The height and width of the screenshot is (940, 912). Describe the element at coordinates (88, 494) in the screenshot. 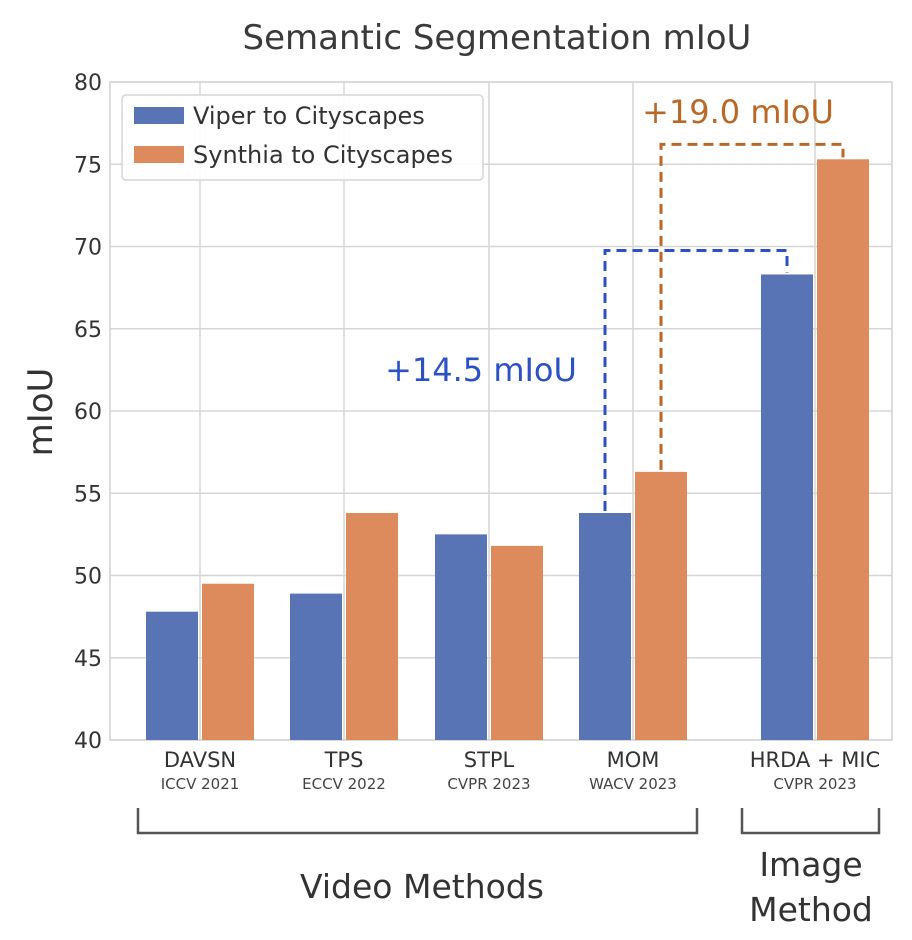

I see `y-tick-label: 55` at that location.